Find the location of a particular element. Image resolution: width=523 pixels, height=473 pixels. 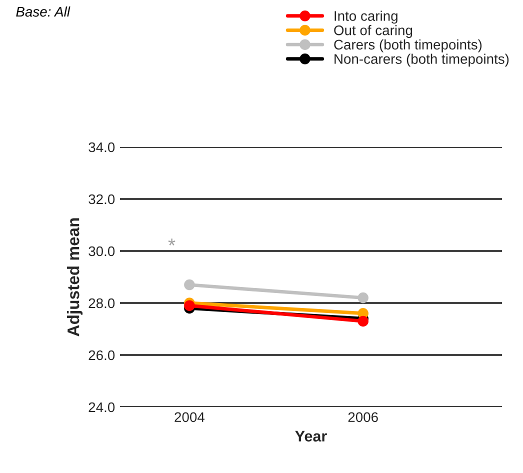

legend-label: Out of caring is located at coordinates (373, 31).